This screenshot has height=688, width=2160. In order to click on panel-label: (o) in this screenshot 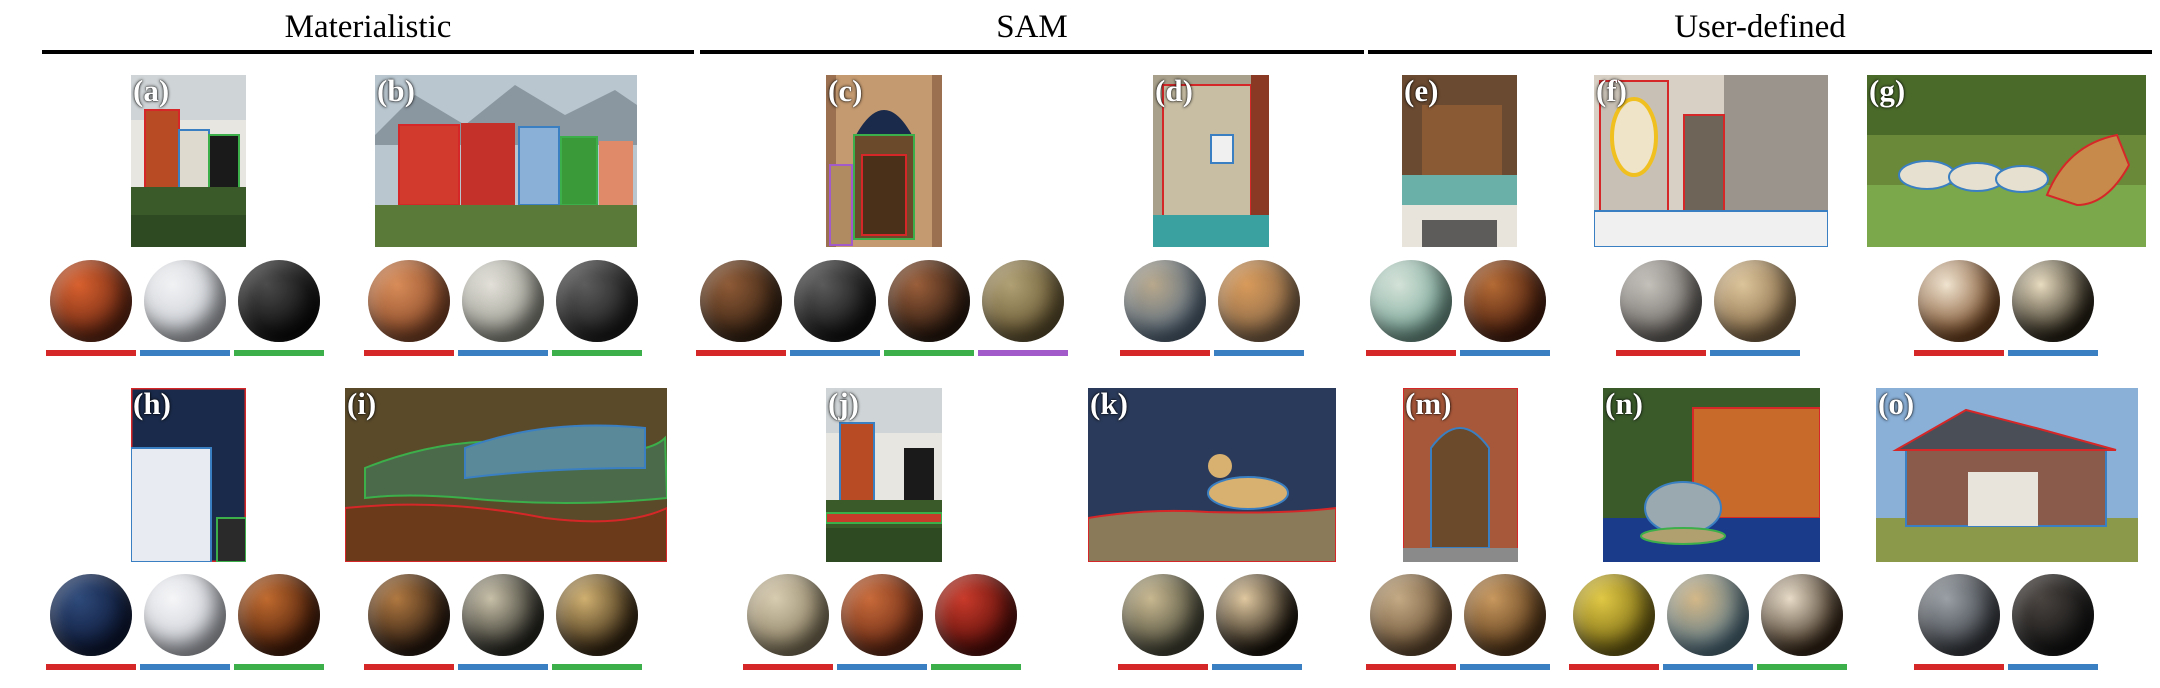, I will do `click(1896, 404)`.